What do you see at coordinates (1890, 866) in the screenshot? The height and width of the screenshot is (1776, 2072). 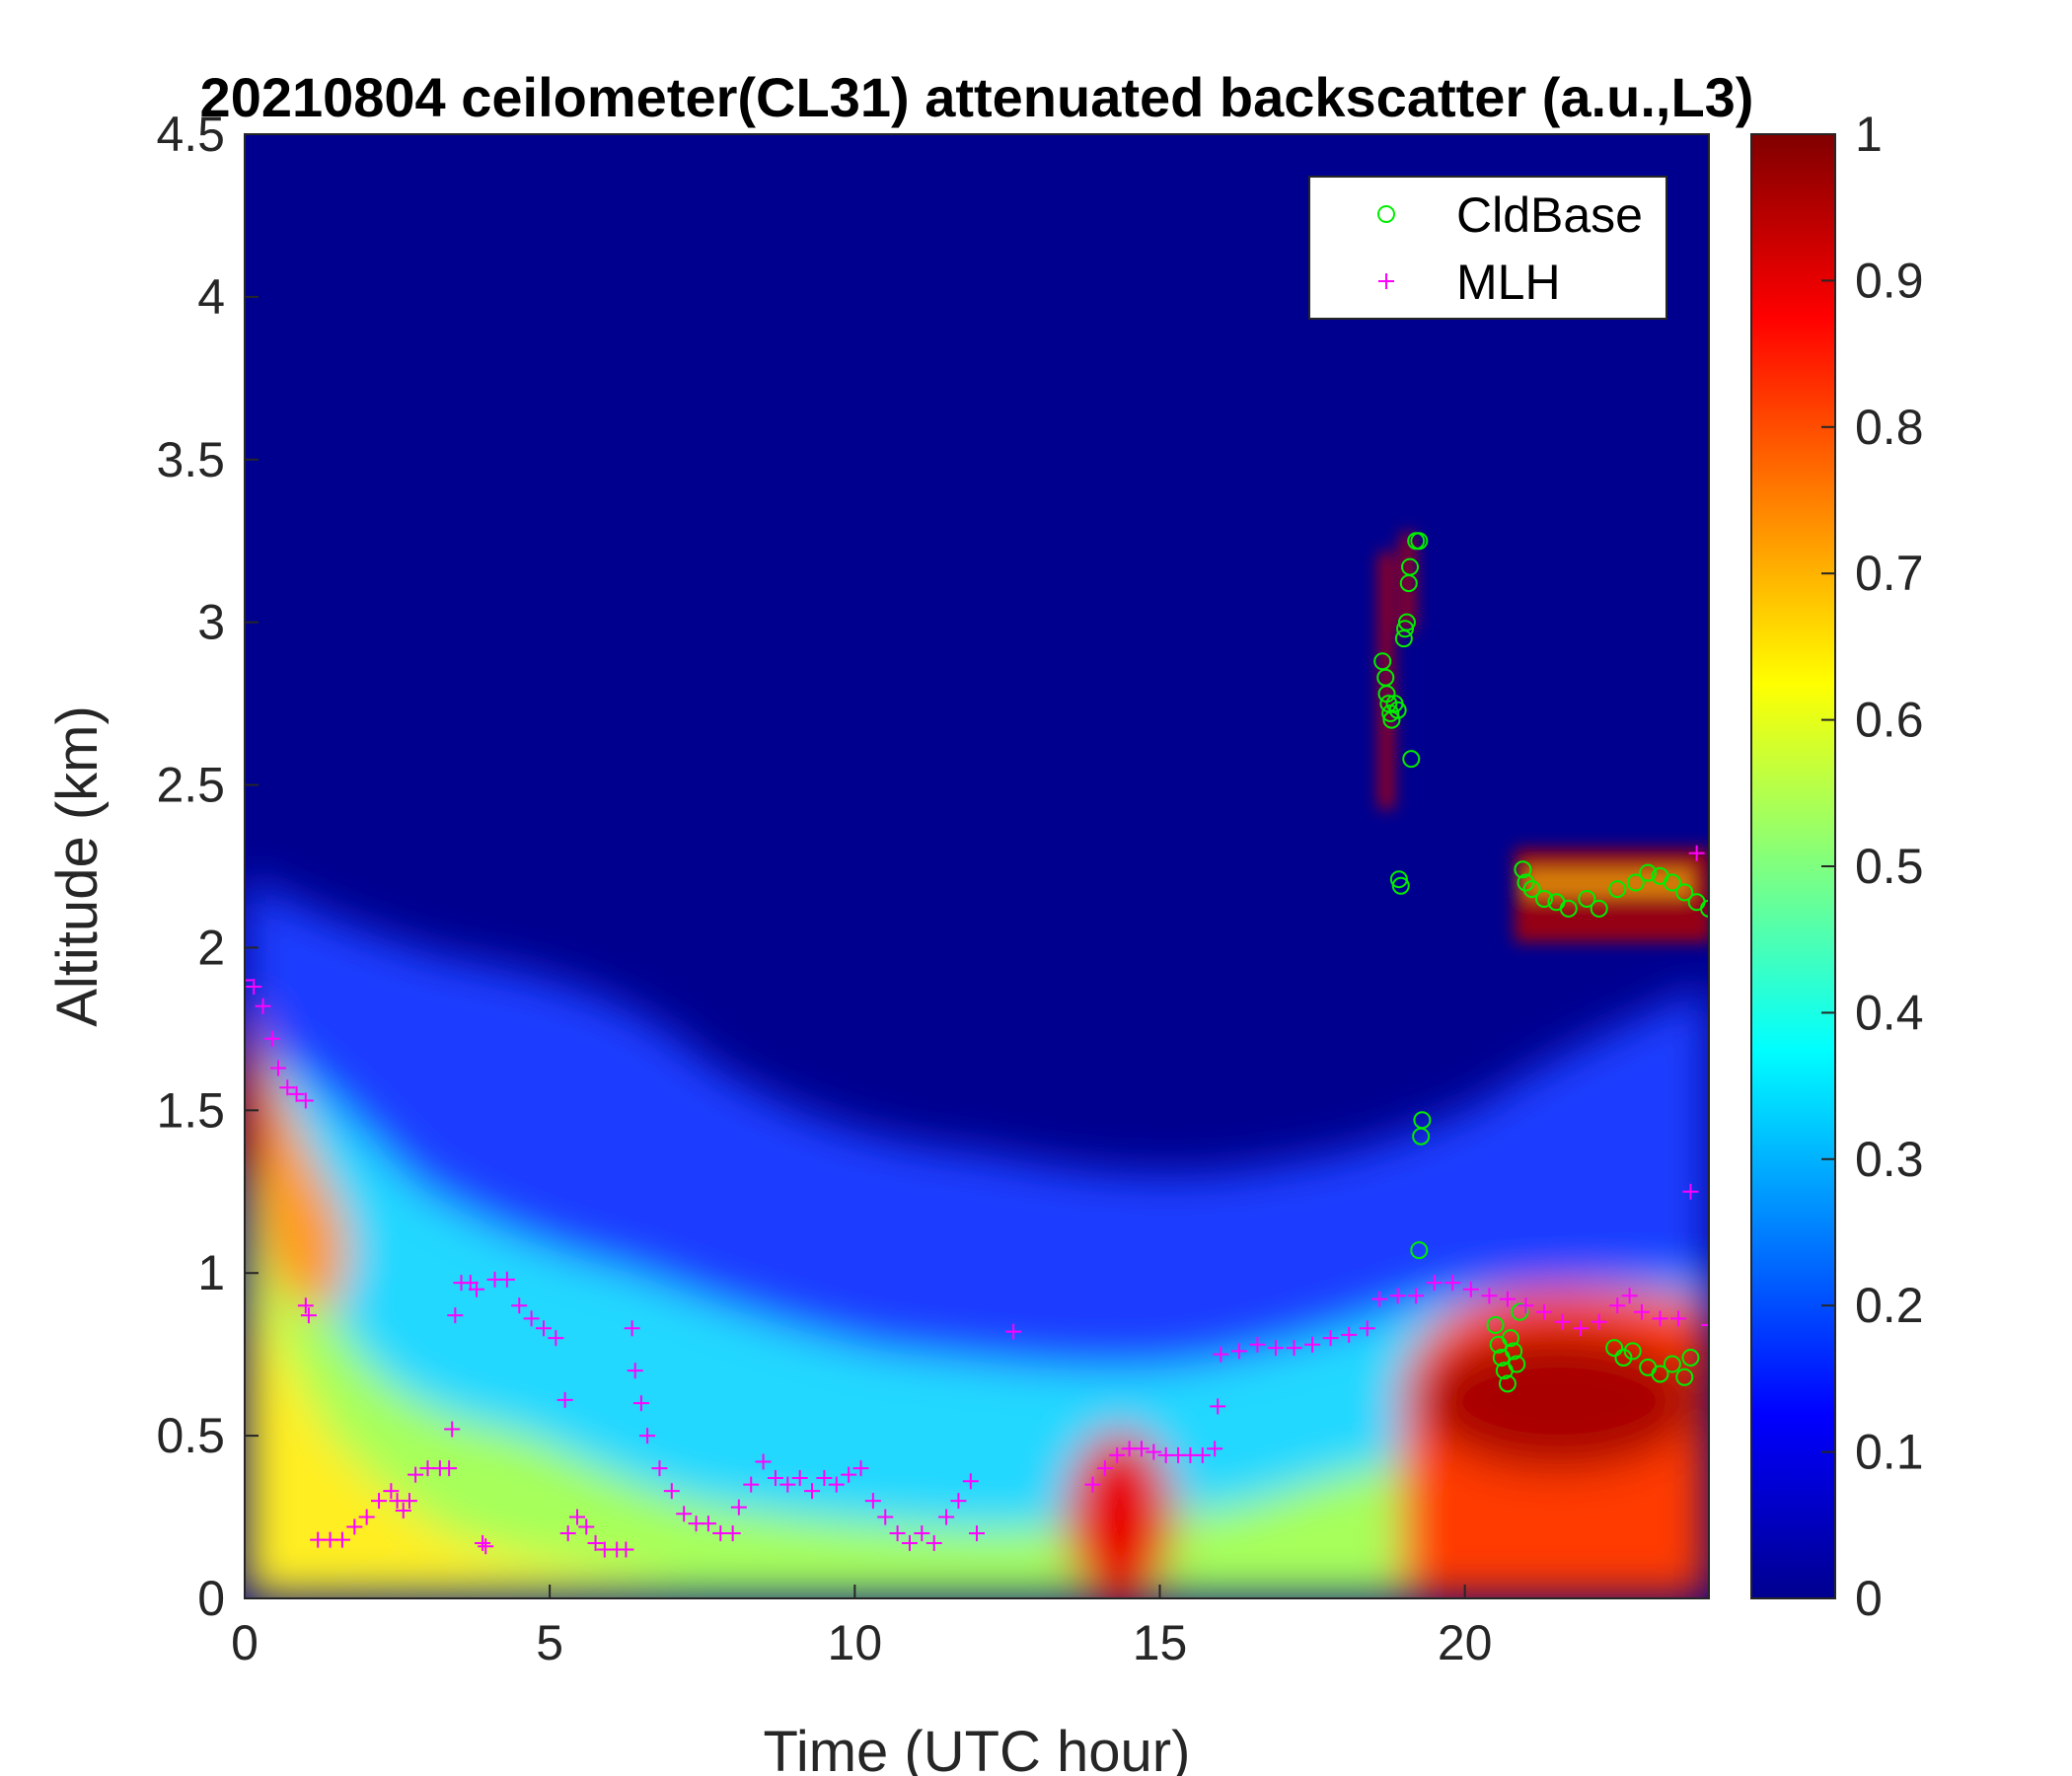 I see `colorbar-tick-label: 0.5` at bounding box center [1890, 866].